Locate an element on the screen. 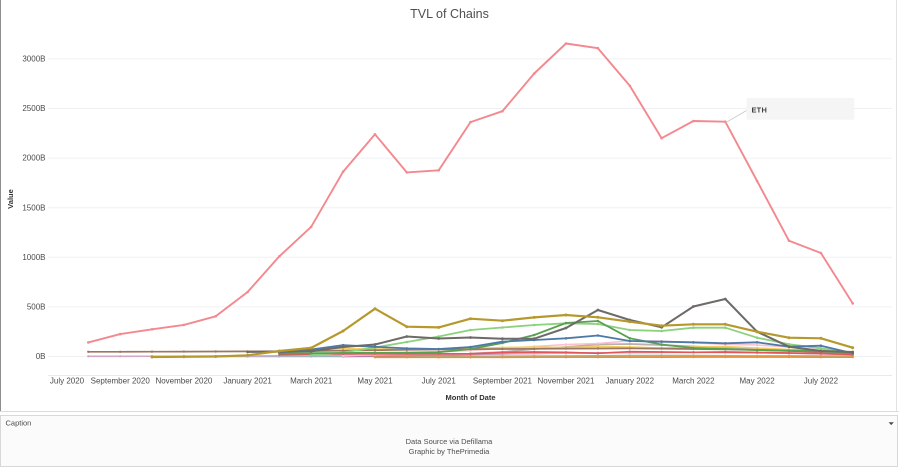  svg-text: July 2020 is located at coordinates (67, 381).